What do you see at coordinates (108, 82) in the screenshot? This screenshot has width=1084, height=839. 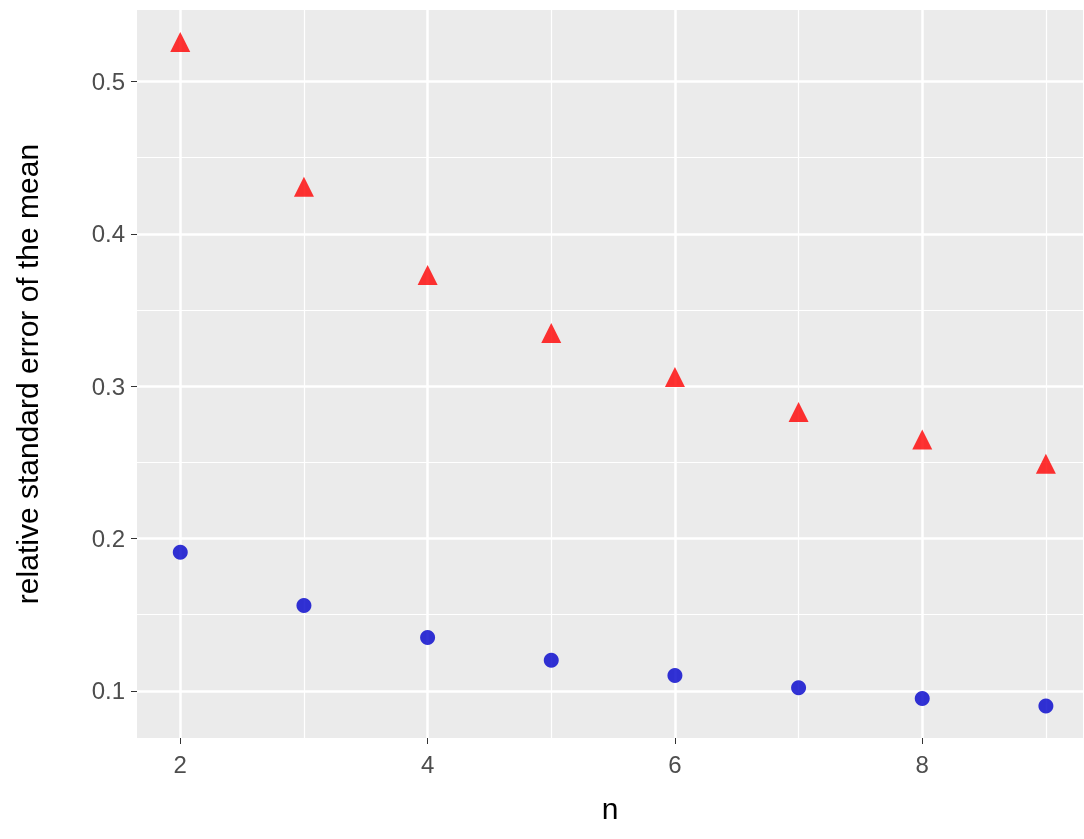 I see `y-tick-label: 0.5` at bounding box center [108, 82].